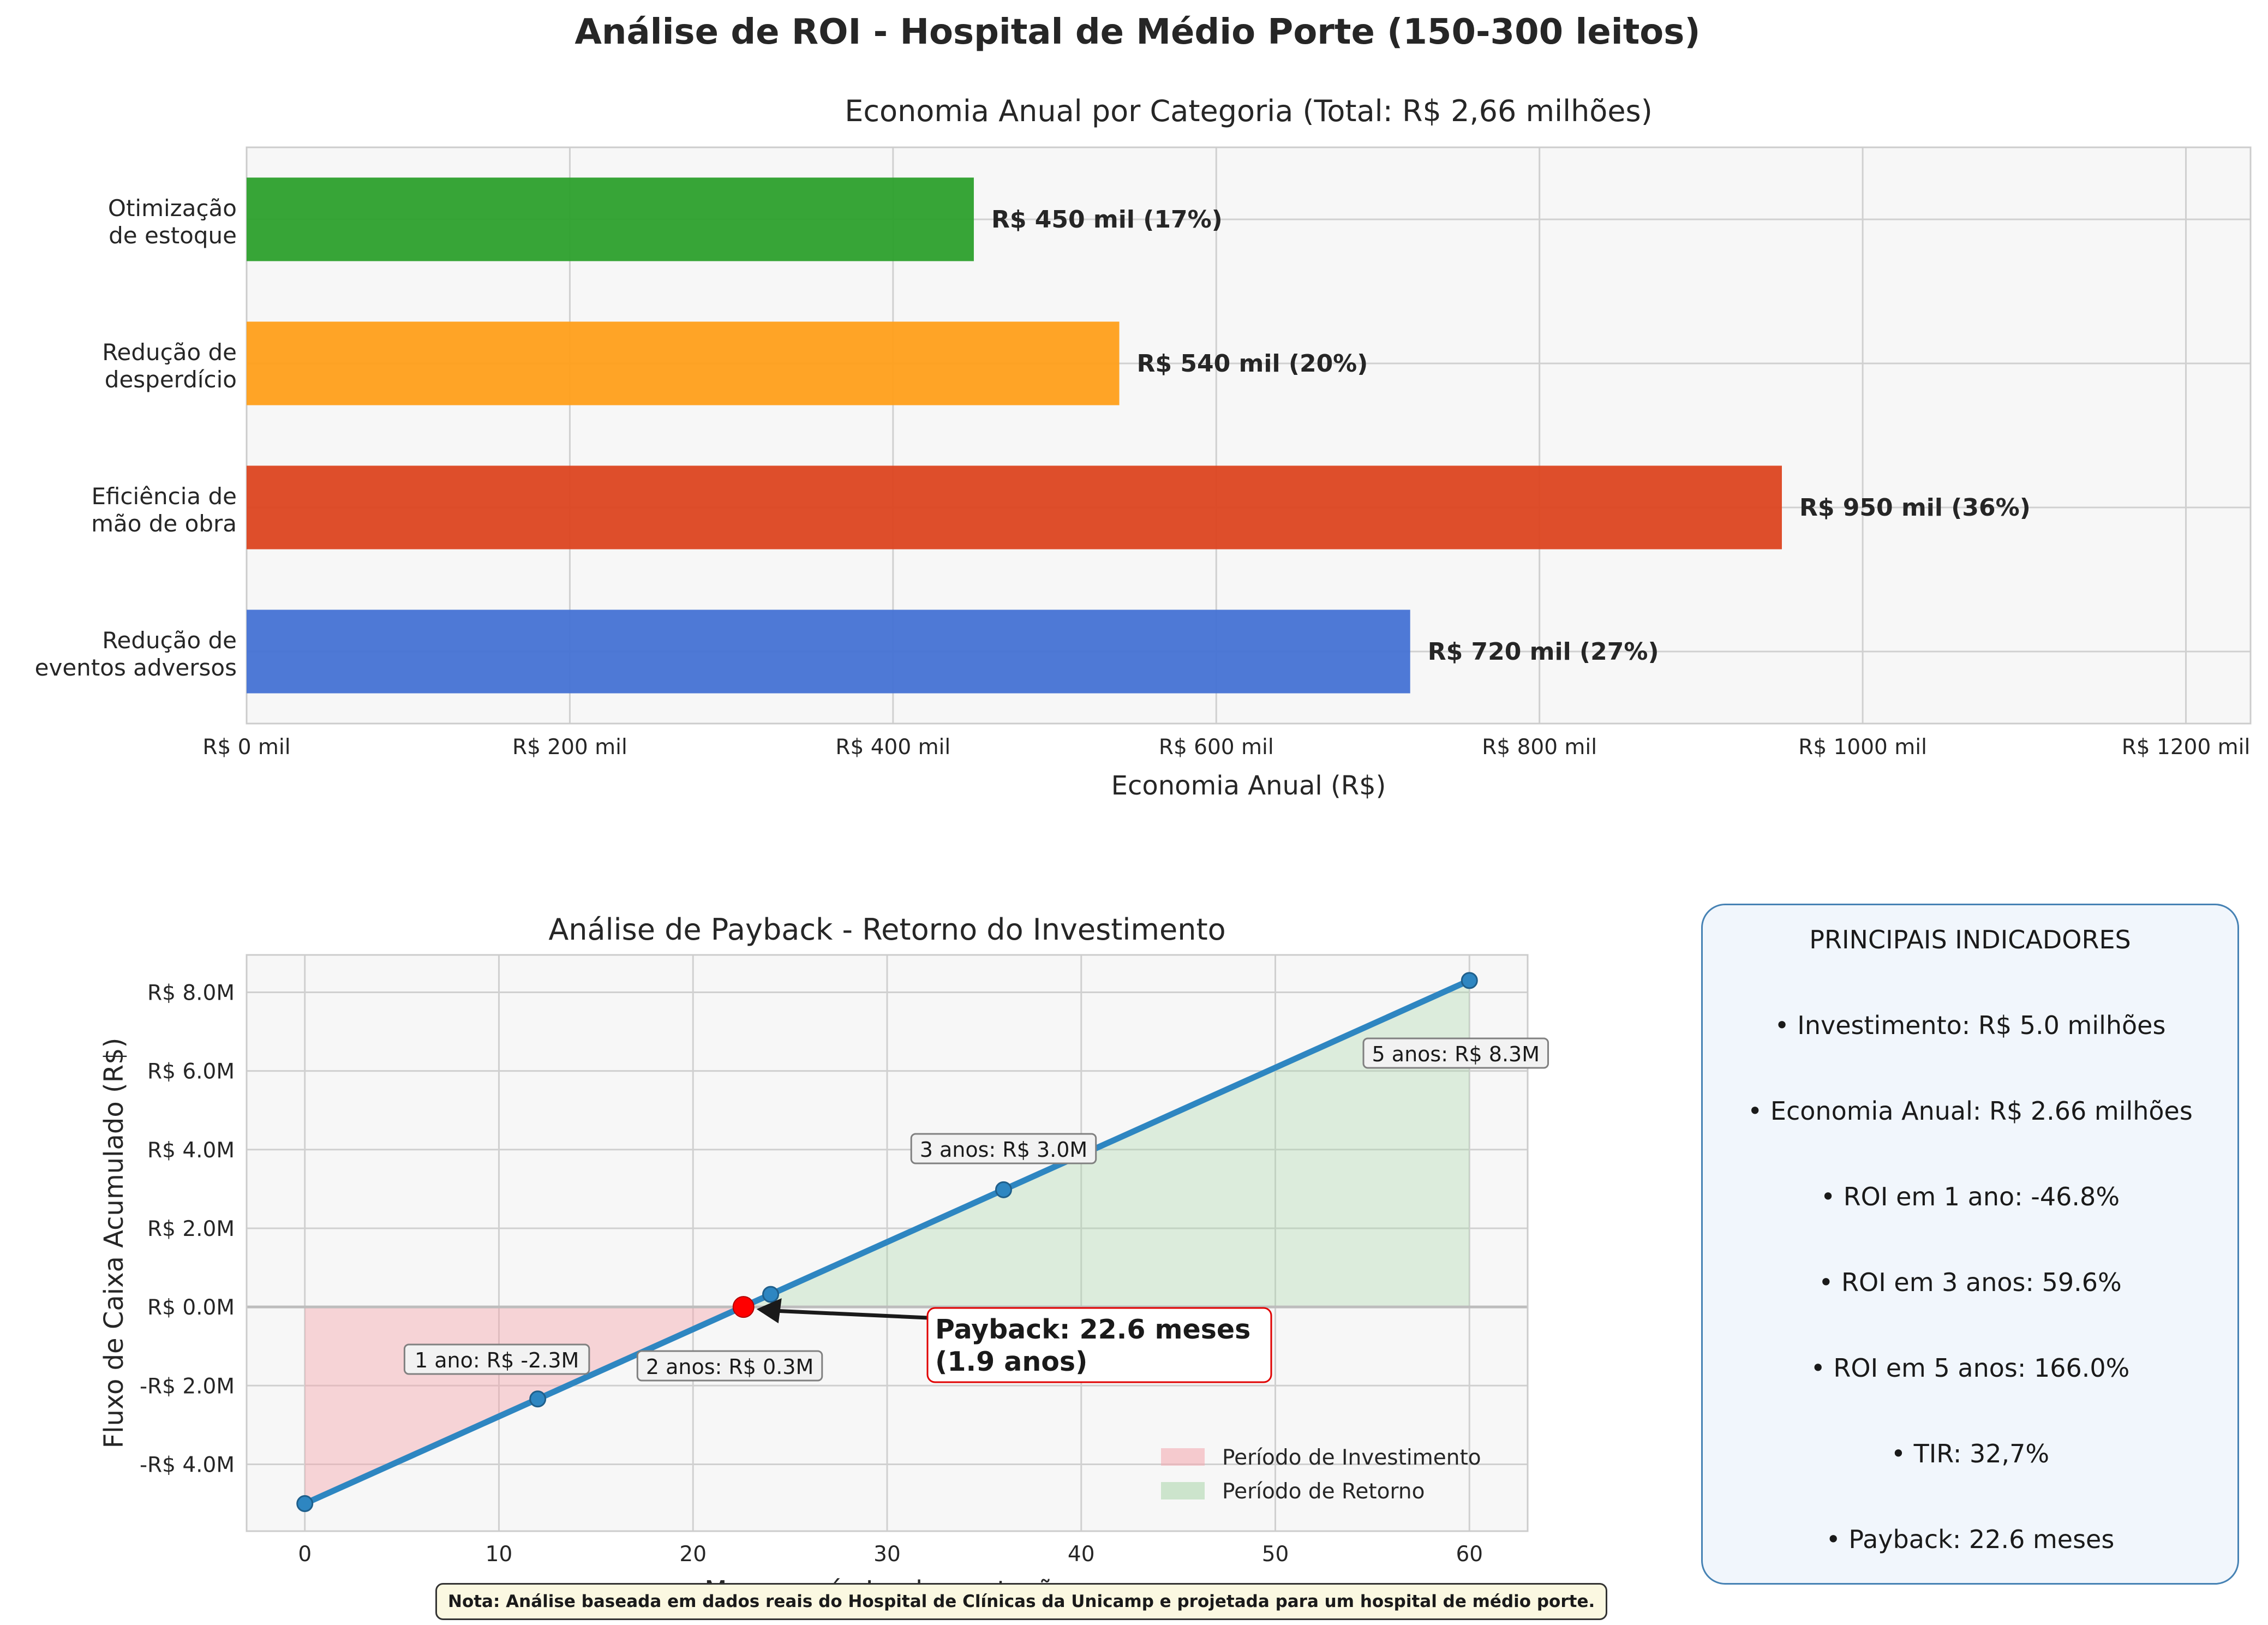  What do you see at coordinates (187, 1465) in the screenshot?
I see `line-y-tick-label: -R$ 4.0M` at bounding box center [187, 1465].